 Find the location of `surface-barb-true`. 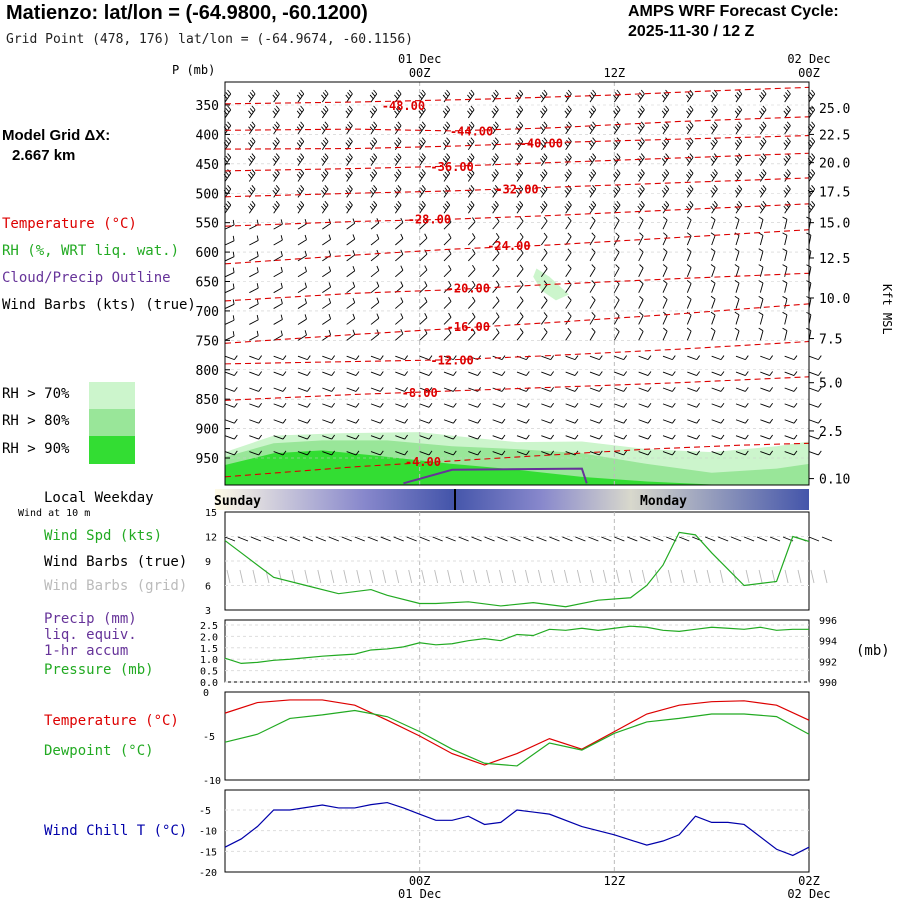

surface-barb-true is located at coordinates (385, 539).